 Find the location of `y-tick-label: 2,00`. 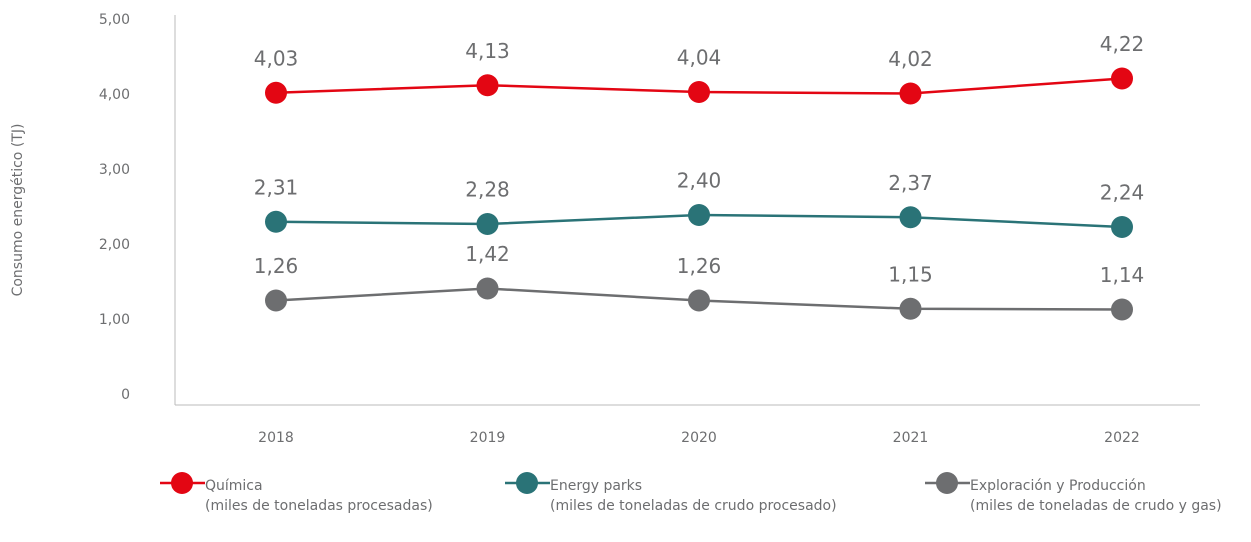

y-tick-label: 2,00 is located at coordinates (114, 245).